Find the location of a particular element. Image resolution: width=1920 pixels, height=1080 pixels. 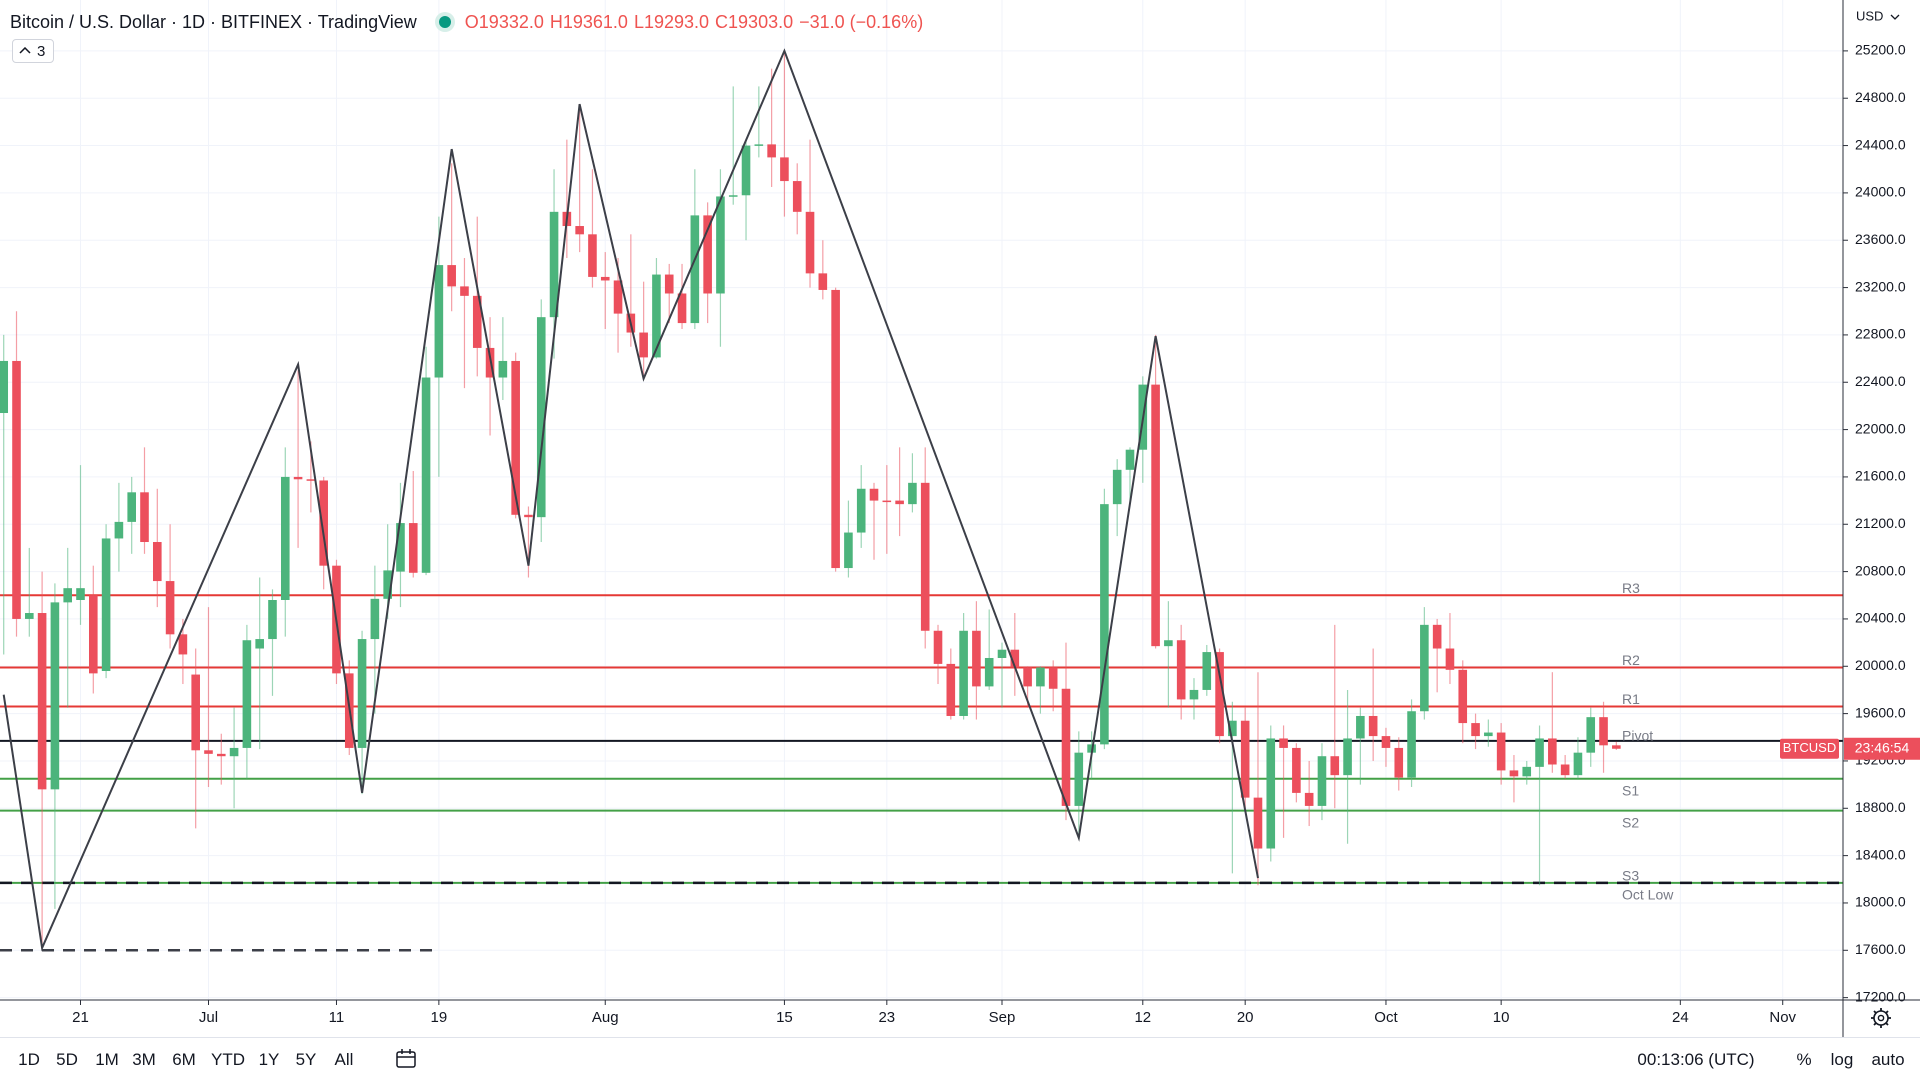

y-tick-label: 21200.0 is located at coordinates (1880, 523).